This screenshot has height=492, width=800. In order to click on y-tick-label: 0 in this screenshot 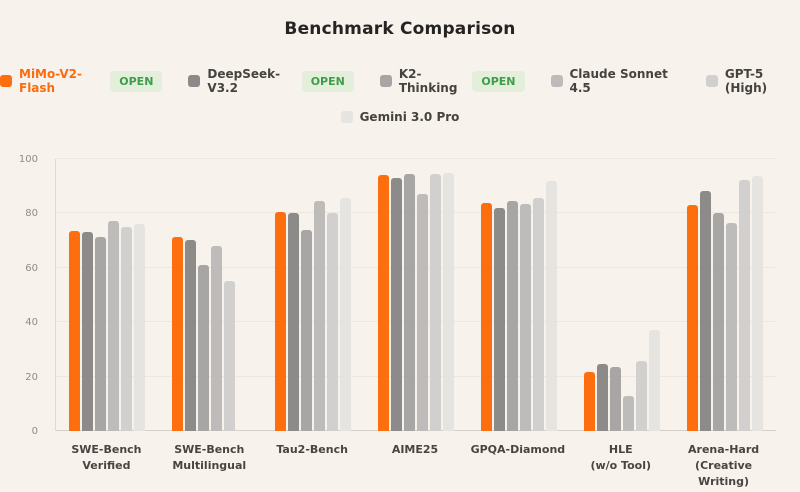, I will do `click(34, 431)`.